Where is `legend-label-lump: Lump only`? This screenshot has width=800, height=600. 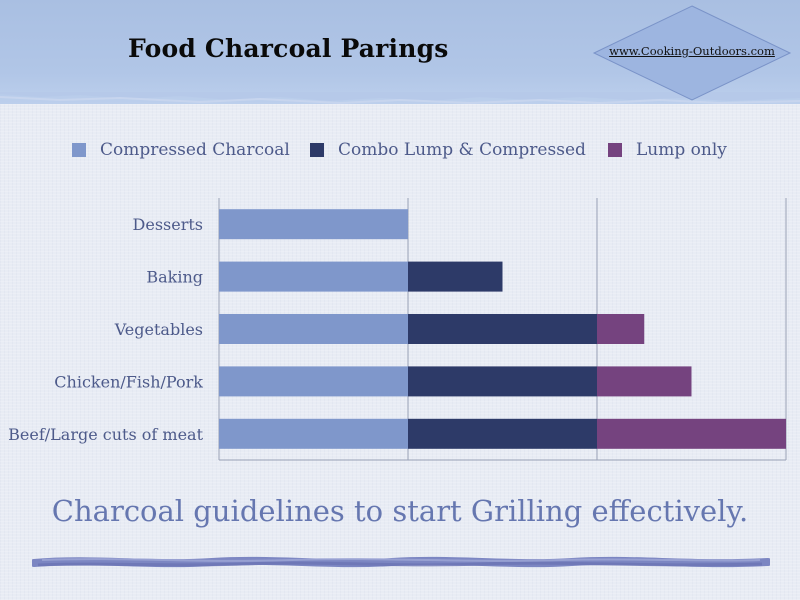
legend-label-lump: Lump only is located at coordinates (681, 150).